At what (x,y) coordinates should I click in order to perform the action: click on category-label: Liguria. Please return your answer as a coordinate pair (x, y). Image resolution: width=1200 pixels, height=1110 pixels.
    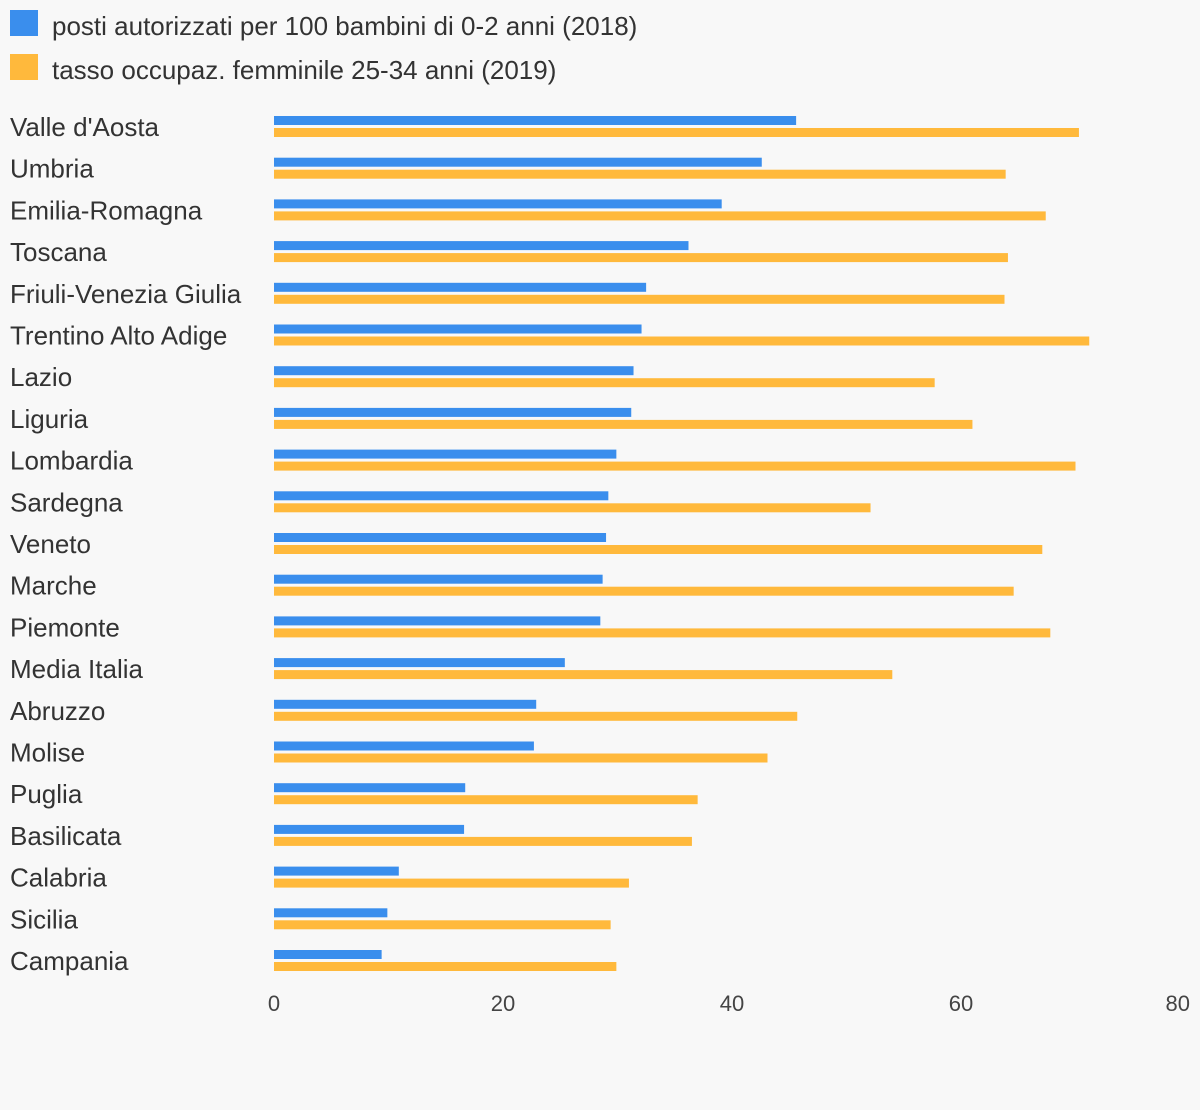
    Looking at the image, I should click on (49, 419).